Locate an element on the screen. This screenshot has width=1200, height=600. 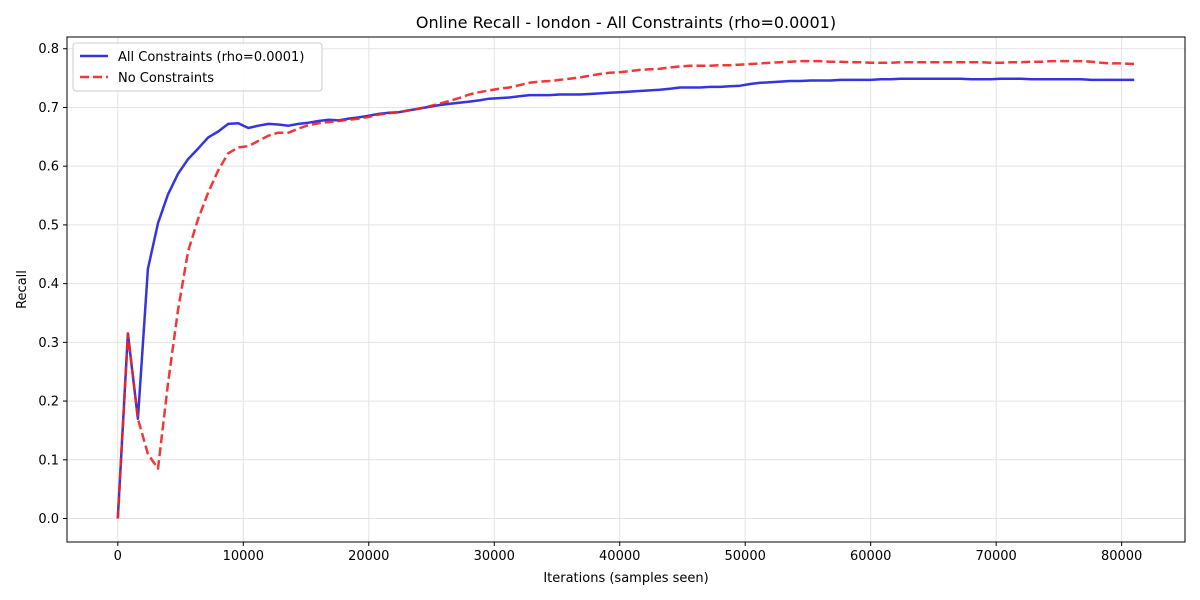
x-tick-label: 30000 is located at coordinates (494, 556).